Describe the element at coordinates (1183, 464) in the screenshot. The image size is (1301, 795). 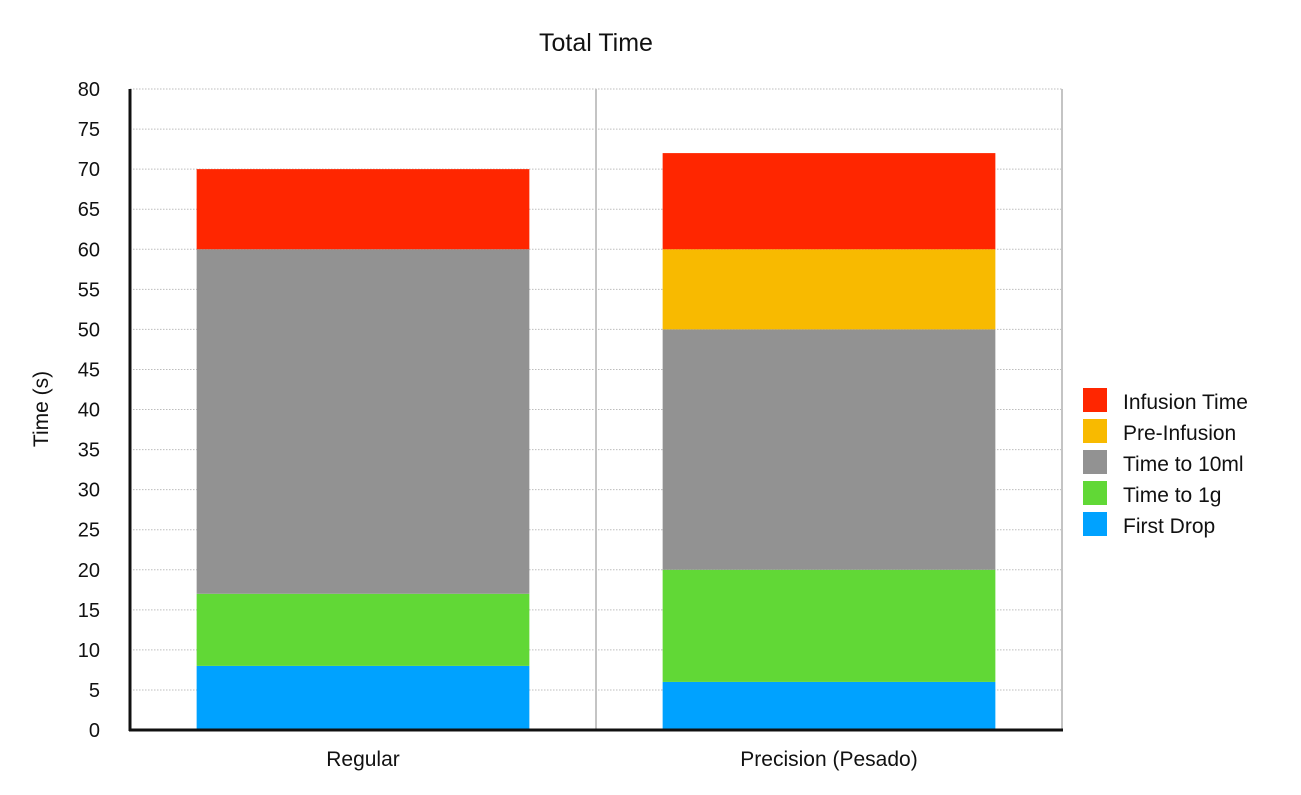
I see `legend-label: Time to 10ml` at that location.